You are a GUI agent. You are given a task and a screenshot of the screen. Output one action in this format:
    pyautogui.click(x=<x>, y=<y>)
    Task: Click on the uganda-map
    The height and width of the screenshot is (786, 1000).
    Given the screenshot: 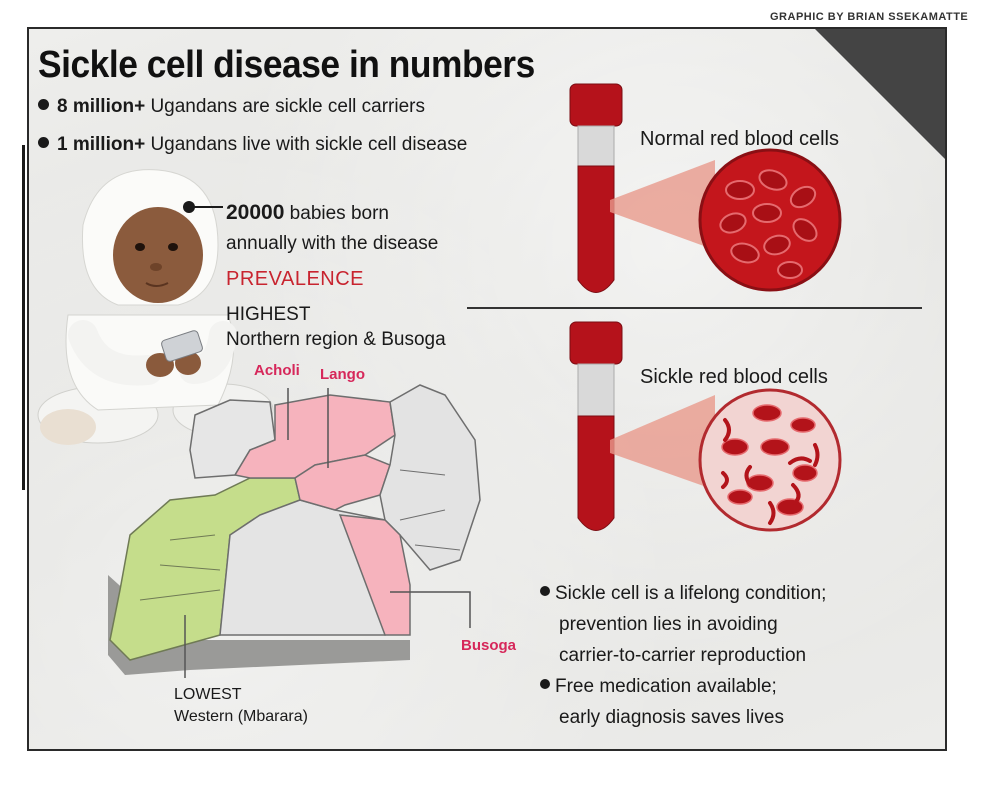 What is the action you would take?
    pyautogui.click(x=294, y=531)
    